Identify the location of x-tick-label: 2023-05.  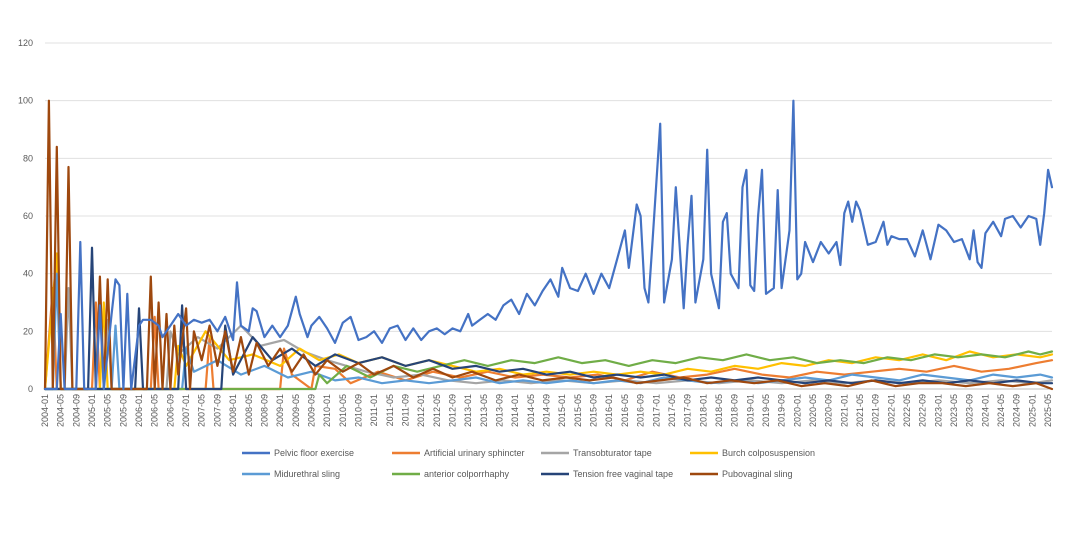
(954, 410).